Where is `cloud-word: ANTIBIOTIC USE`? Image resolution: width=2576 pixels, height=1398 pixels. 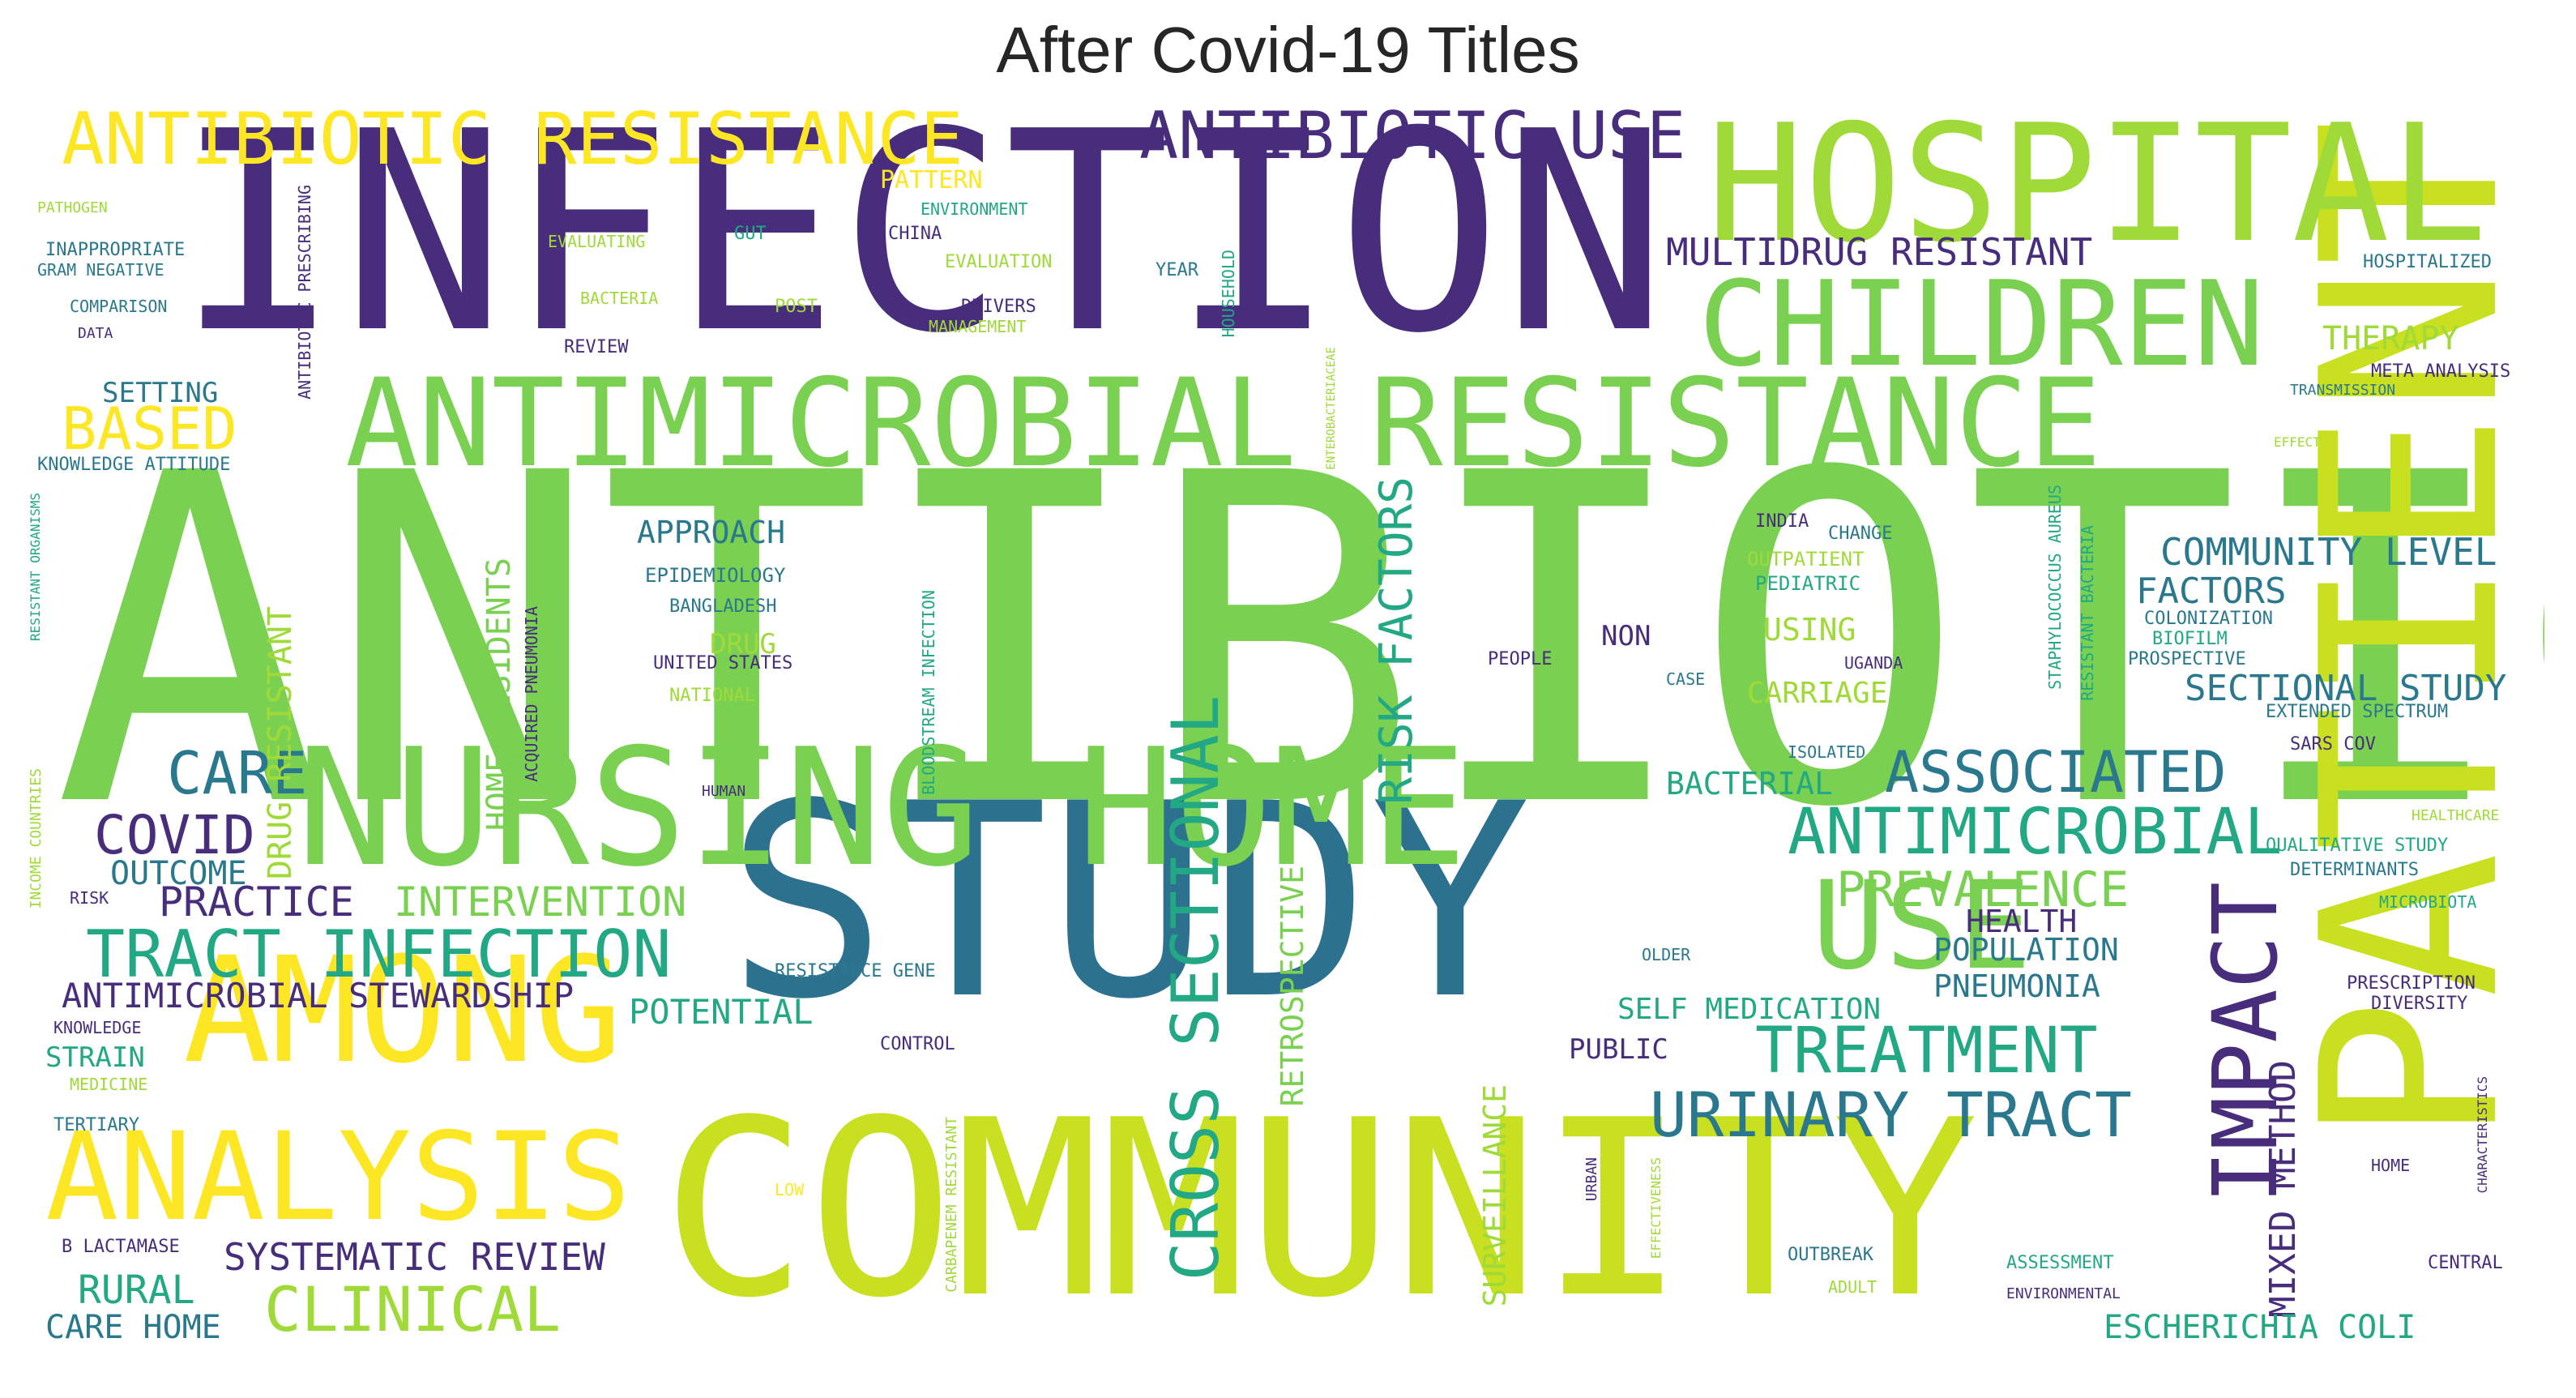
cloud-word: ANTIBIOTIC USE is located at coordinates (1412, 138).